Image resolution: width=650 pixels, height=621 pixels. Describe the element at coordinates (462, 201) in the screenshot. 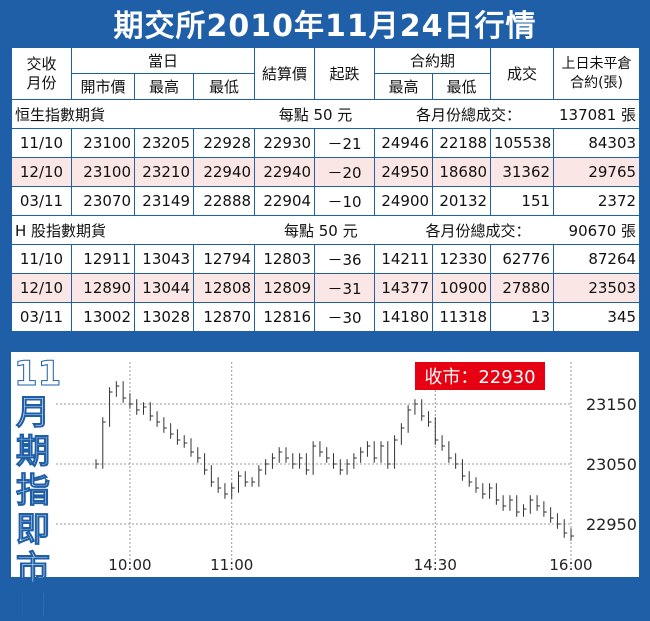

I see `cell-c-low: 20132` at that location.